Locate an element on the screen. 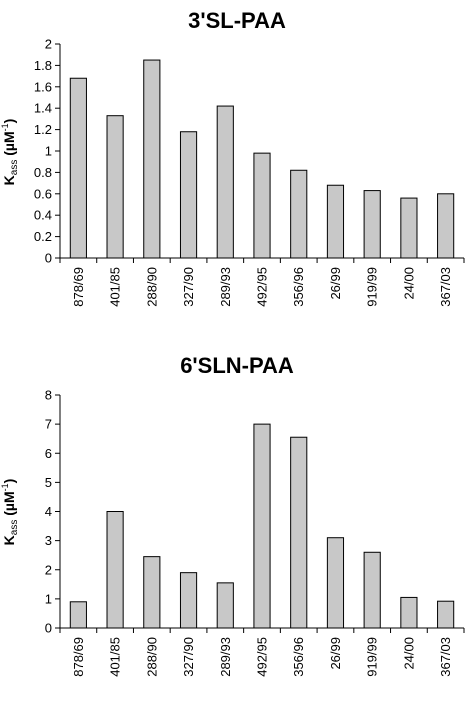 The height and width of the screenshot is (701, 474). y-tick-label: 1.4 is located at coordinates (43, 108).